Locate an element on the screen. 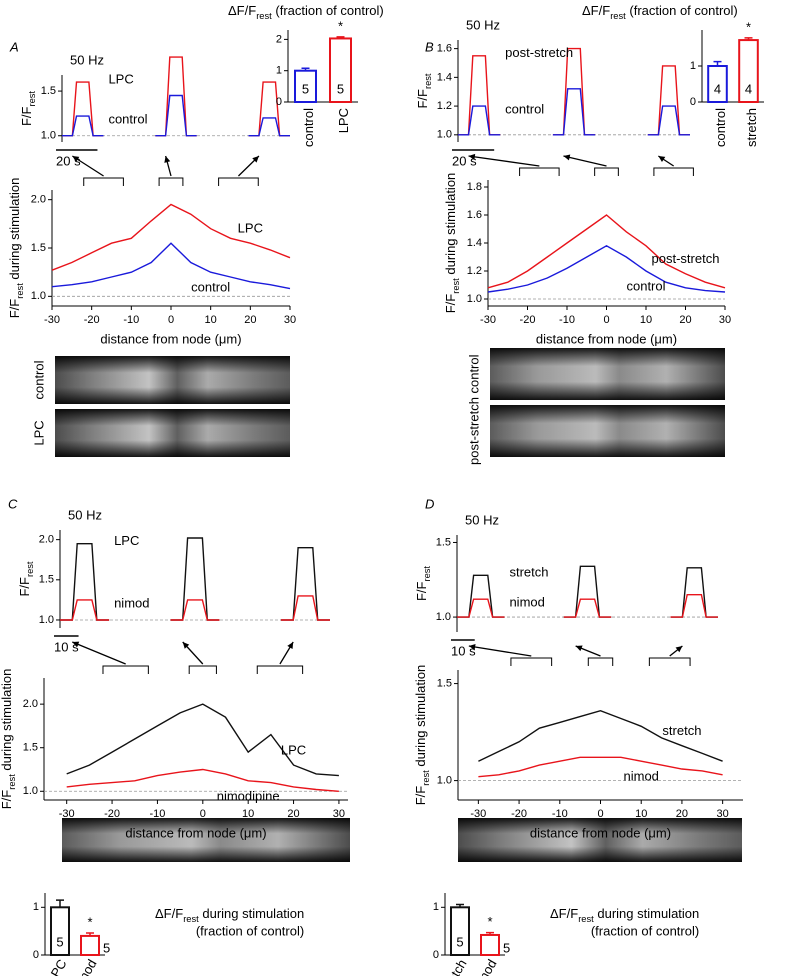 The height and width of the screenshot is (976, 788). category-label: nimod is located at coordinates (84, 966).